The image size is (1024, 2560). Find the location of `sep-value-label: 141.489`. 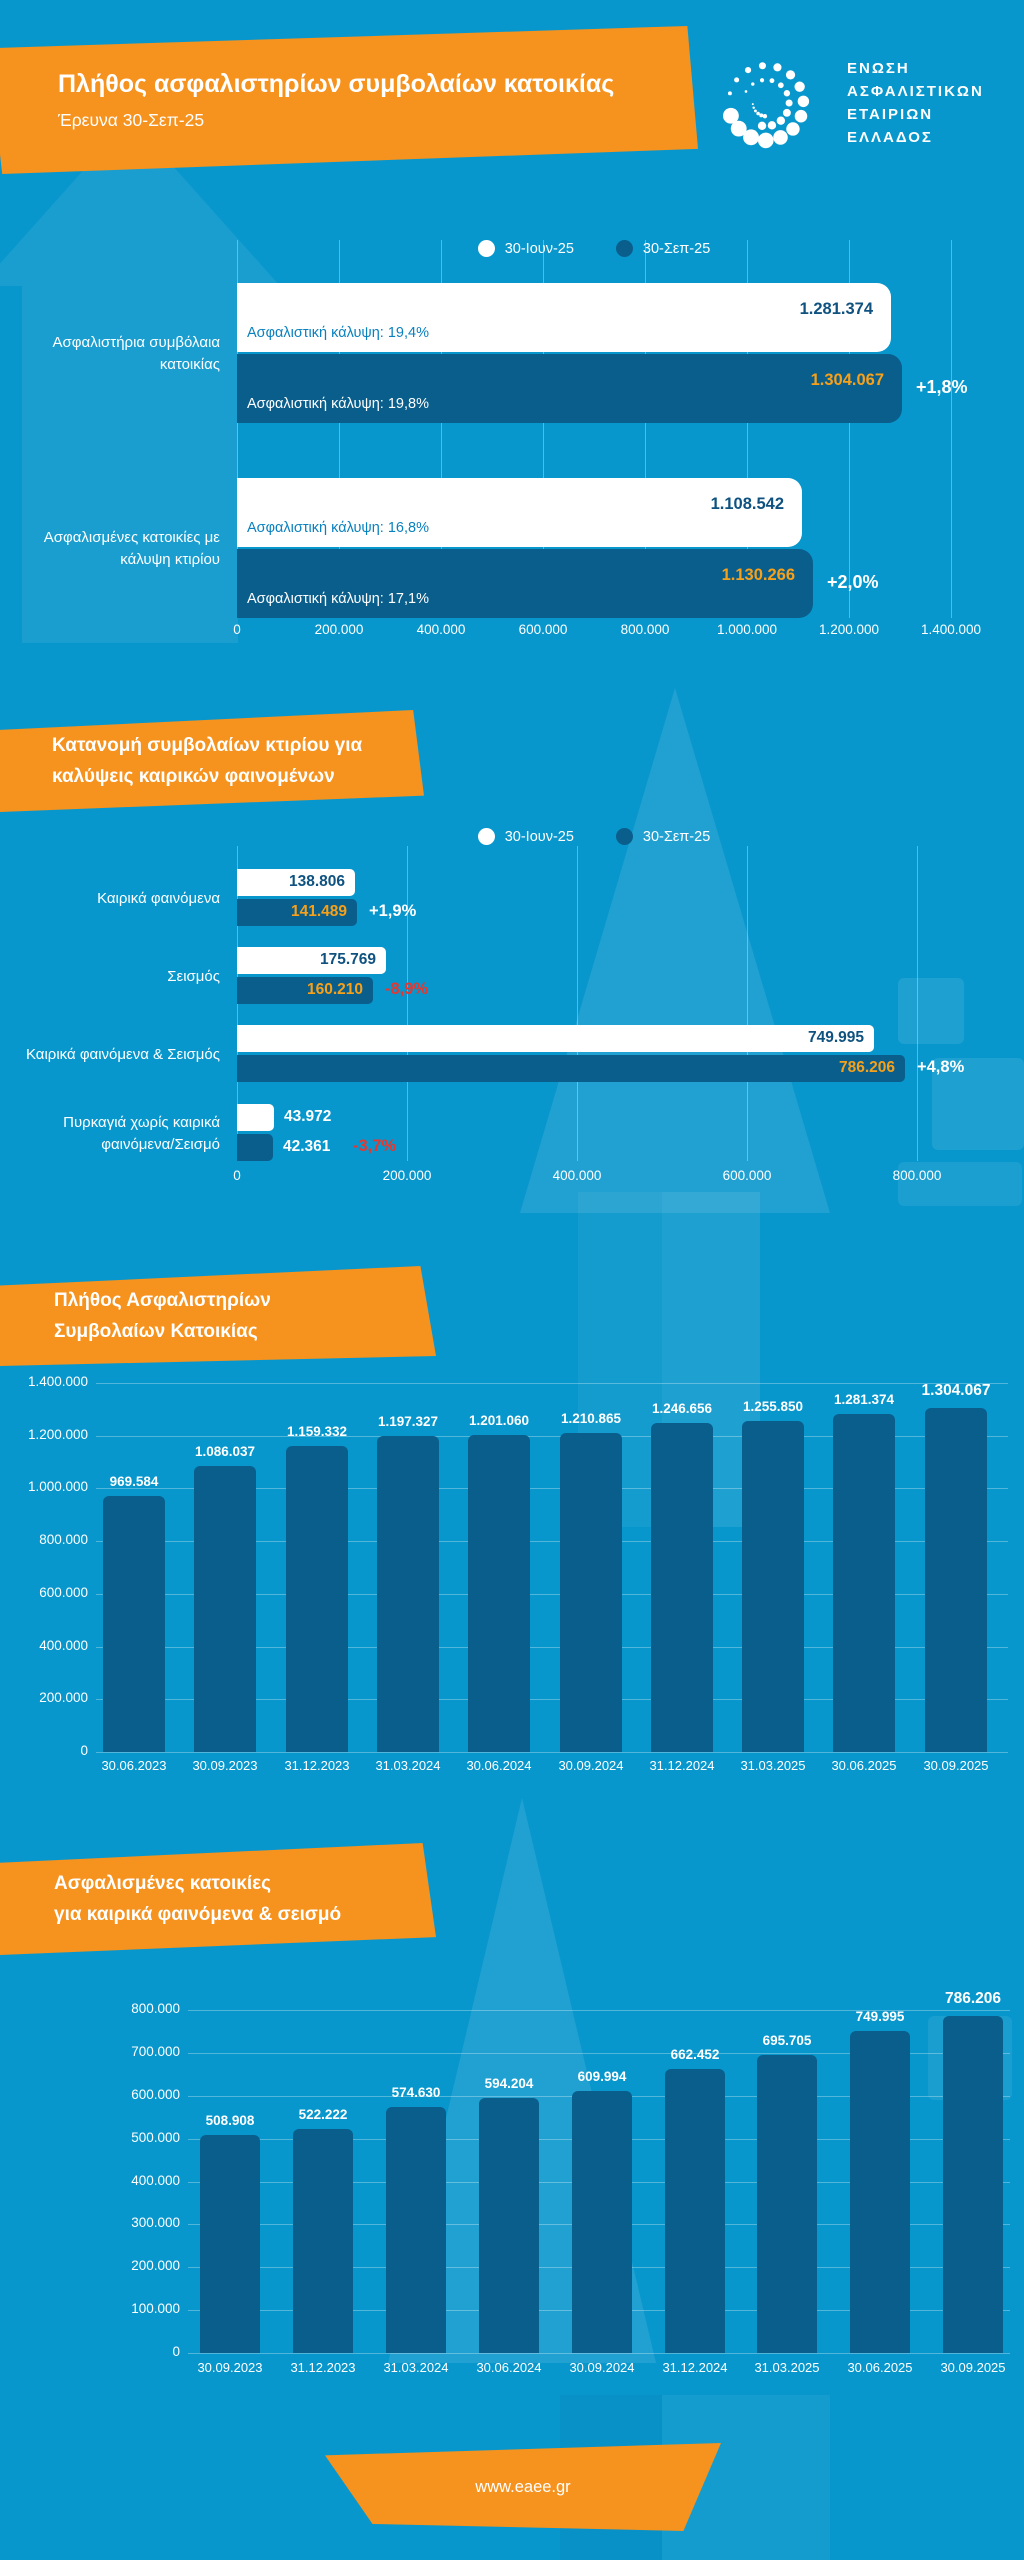

sep-value-label: 141.489 is located at coordinates (318, 911).